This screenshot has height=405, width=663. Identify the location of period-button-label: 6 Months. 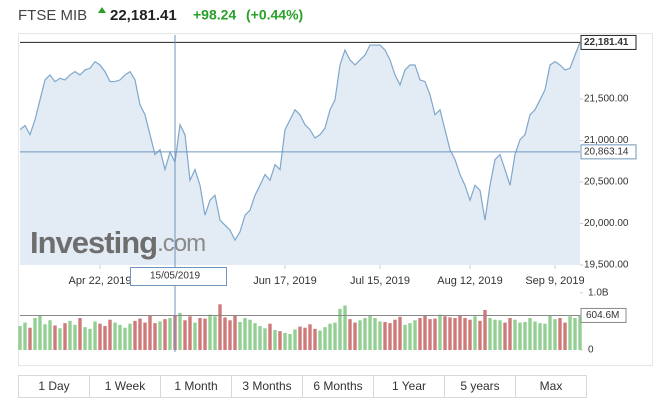
(337, 386).